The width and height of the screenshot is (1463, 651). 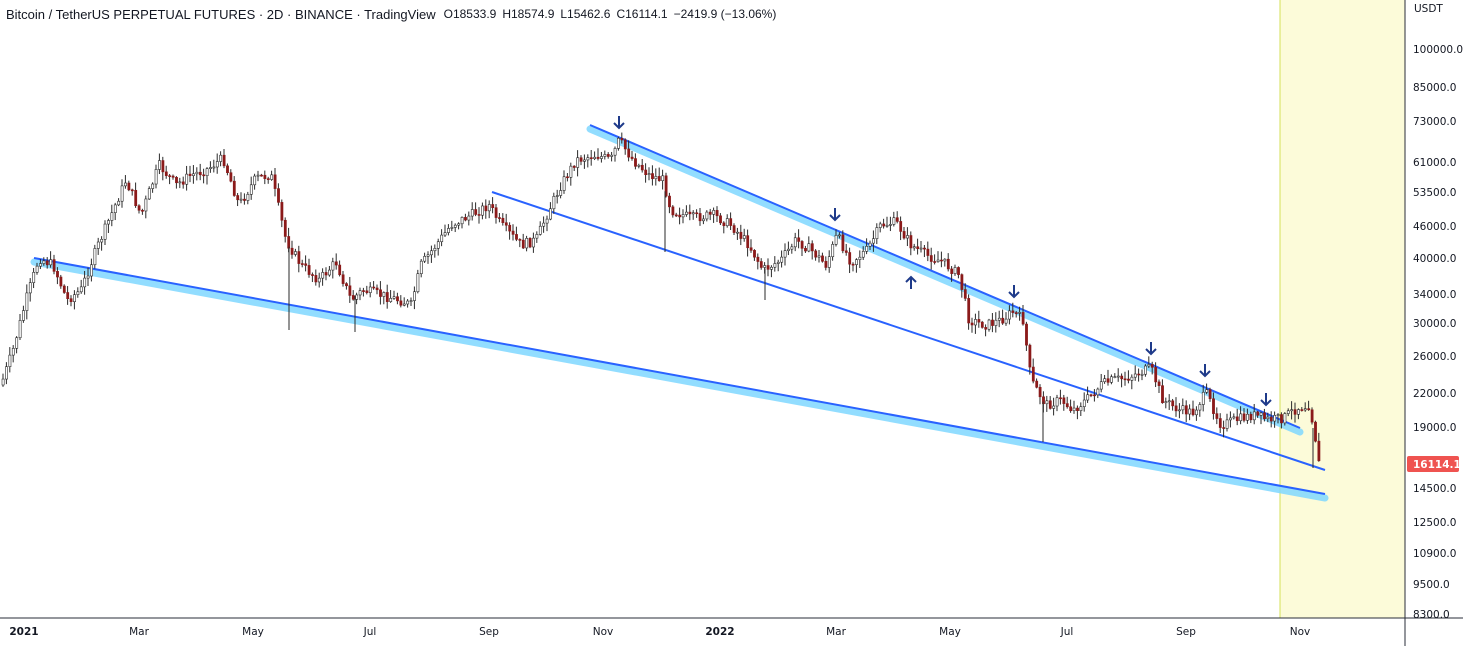 I want to click on price-tick-label: 19000.0, so click(x=1434, y=428).